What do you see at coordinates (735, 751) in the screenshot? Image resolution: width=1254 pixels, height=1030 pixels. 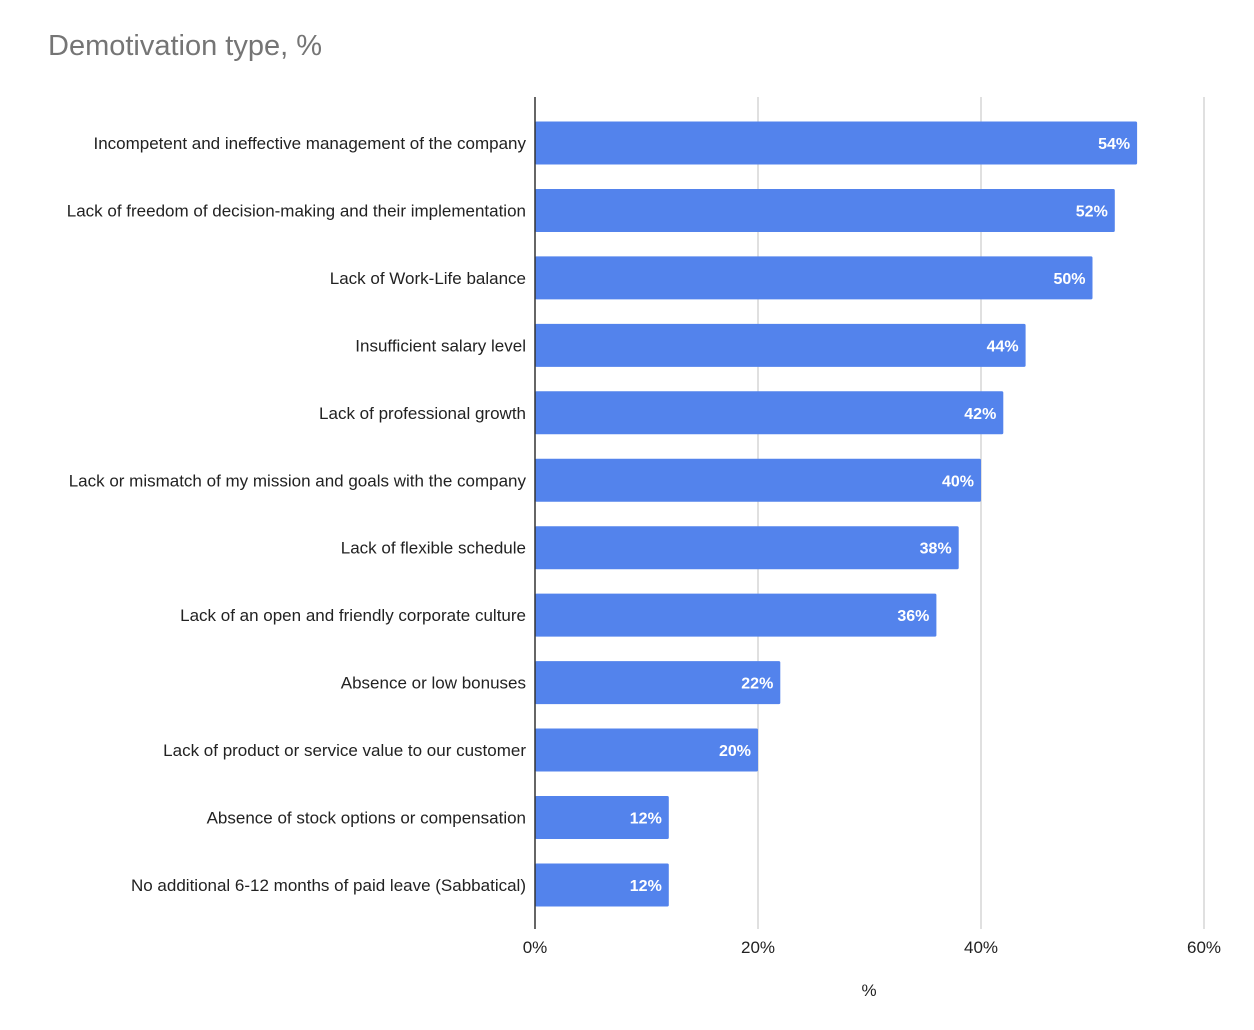 I see `data-label: 20%` at bounding box center [735, 751].